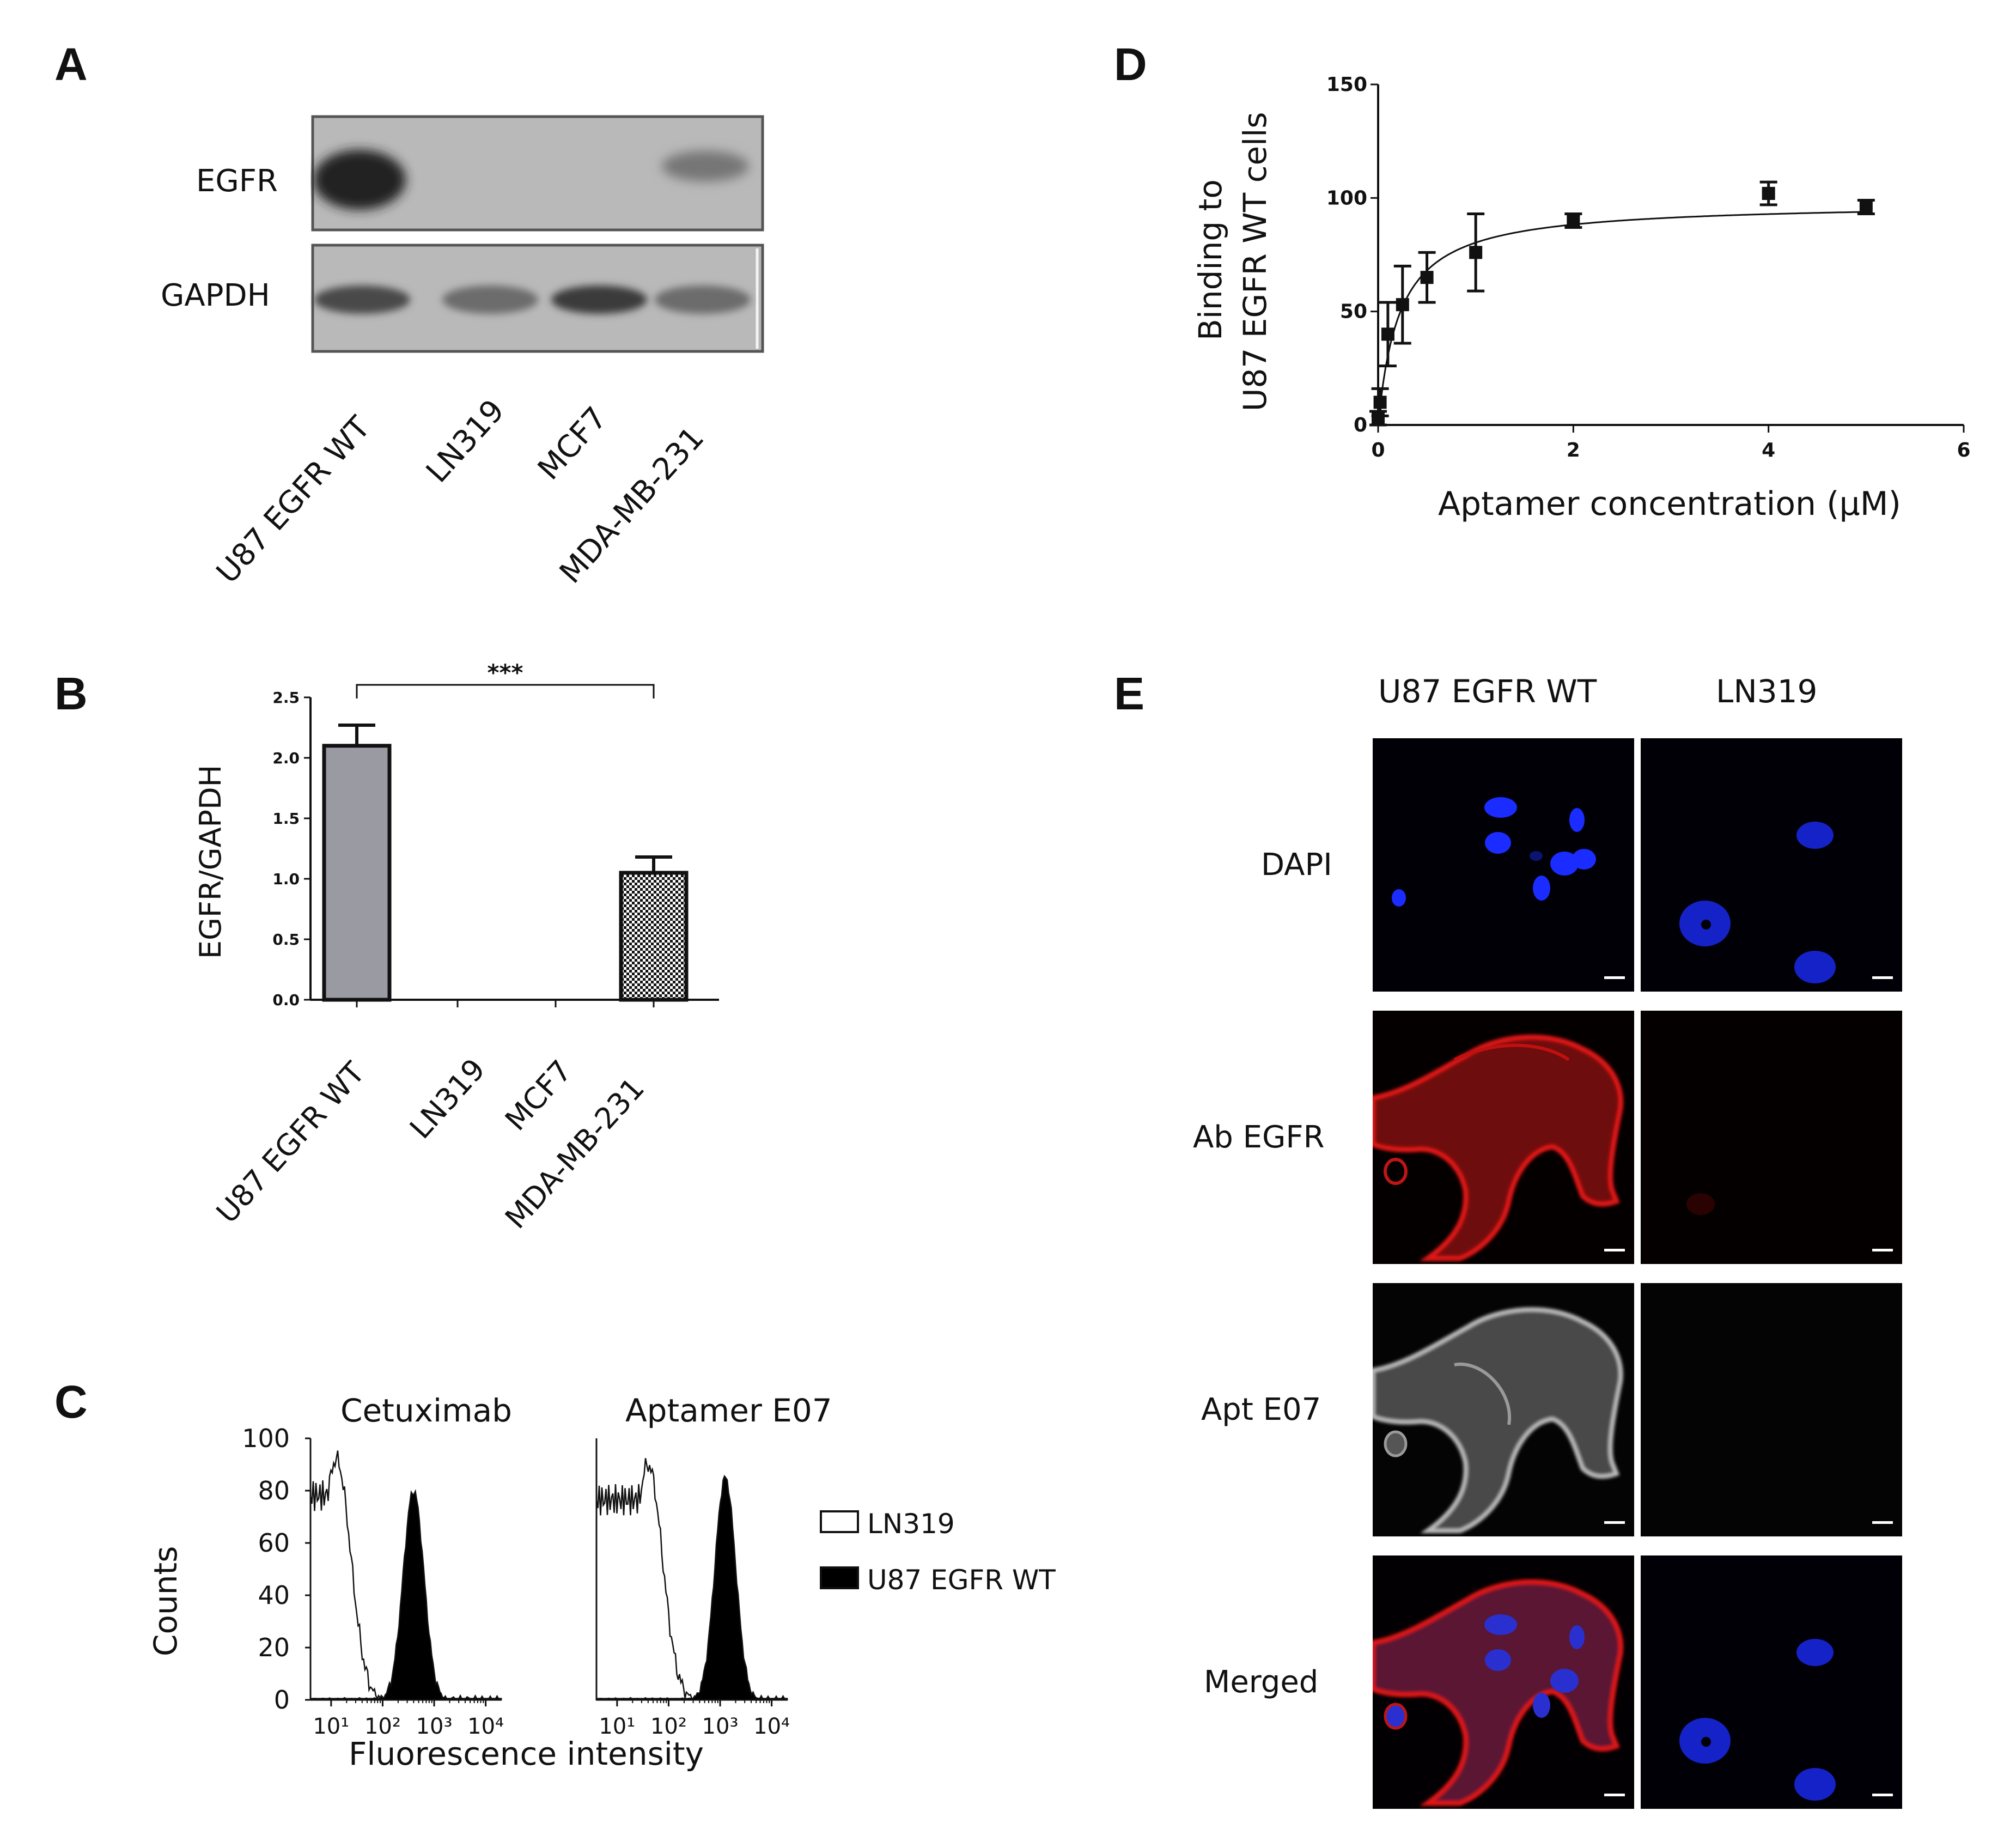  Describe the element at coordinates (286, 819) in the screenshot. I see `bar-y-tick-label: 1.5` at that location.